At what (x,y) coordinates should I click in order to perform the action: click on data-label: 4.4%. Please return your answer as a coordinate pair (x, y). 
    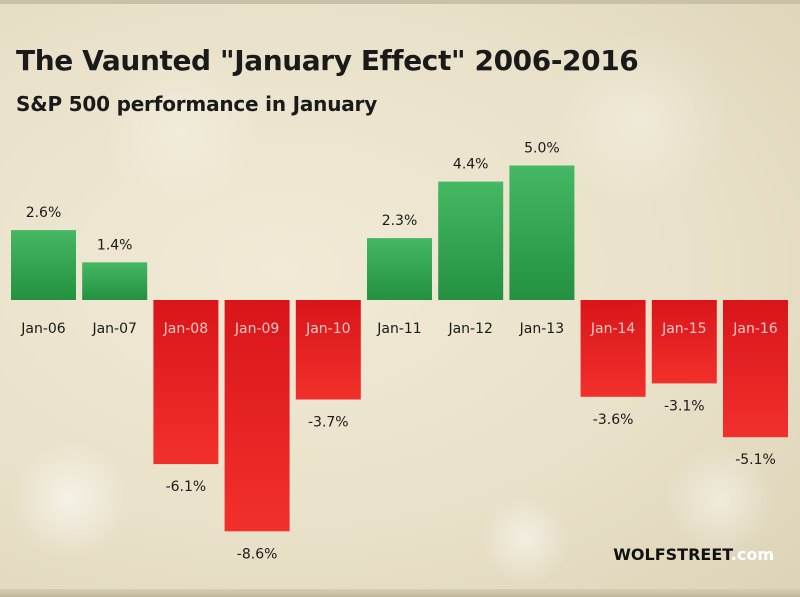
    Looking at the image, I should click on (471, 165).